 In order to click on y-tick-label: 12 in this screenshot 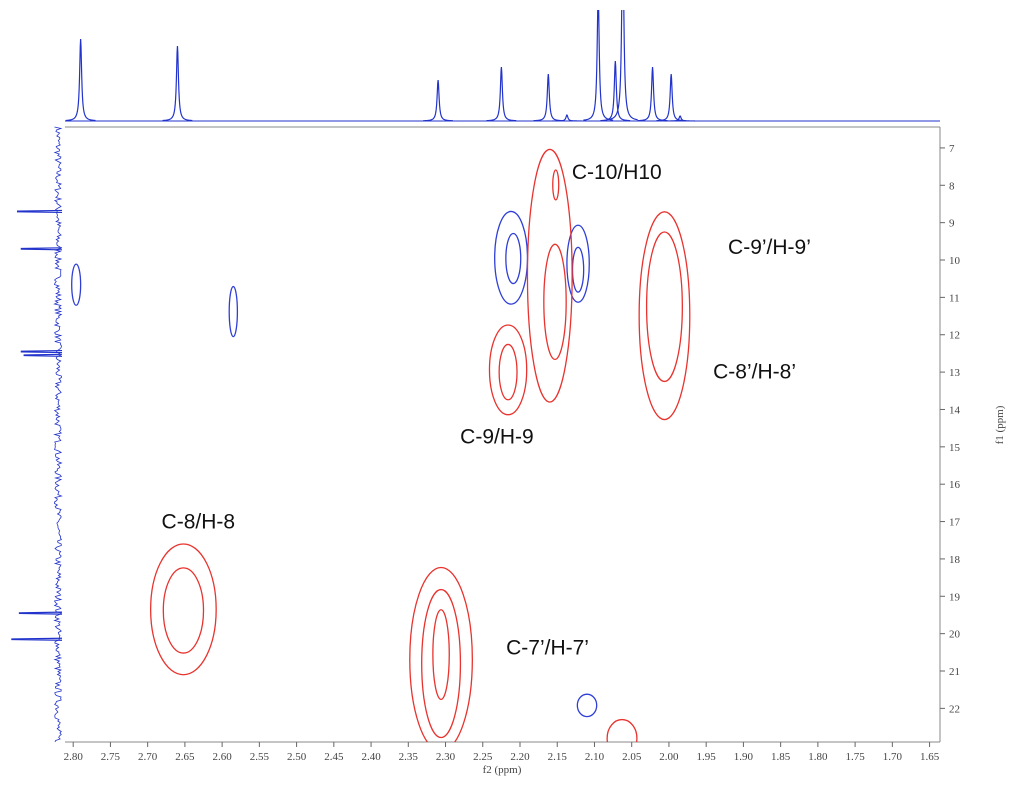, I will do `click(954, 336)`.